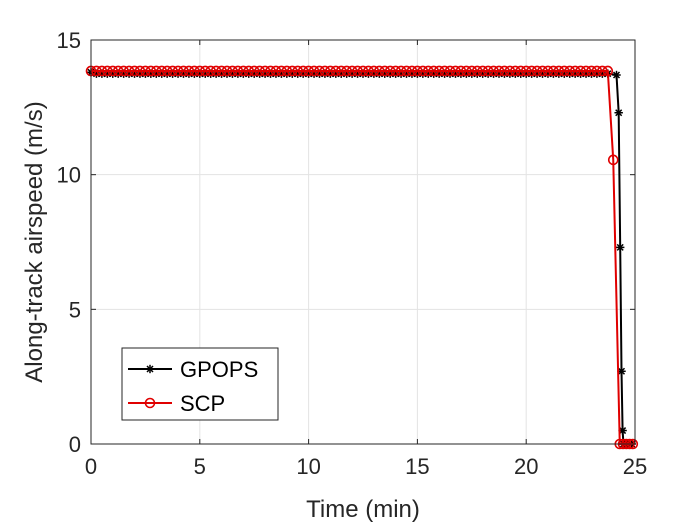  What do you see at coordinates (75, 309) in the screenshot?
I see `y-tick-label: 5` at bounding box center [75, 309].